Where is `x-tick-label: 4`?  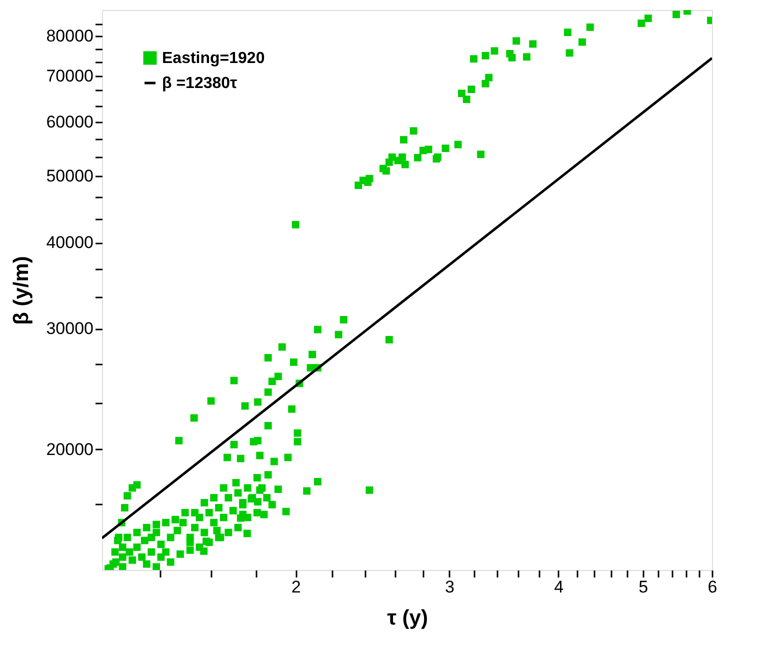 x-tick-label: 4 is located at coordinates (559, 587).